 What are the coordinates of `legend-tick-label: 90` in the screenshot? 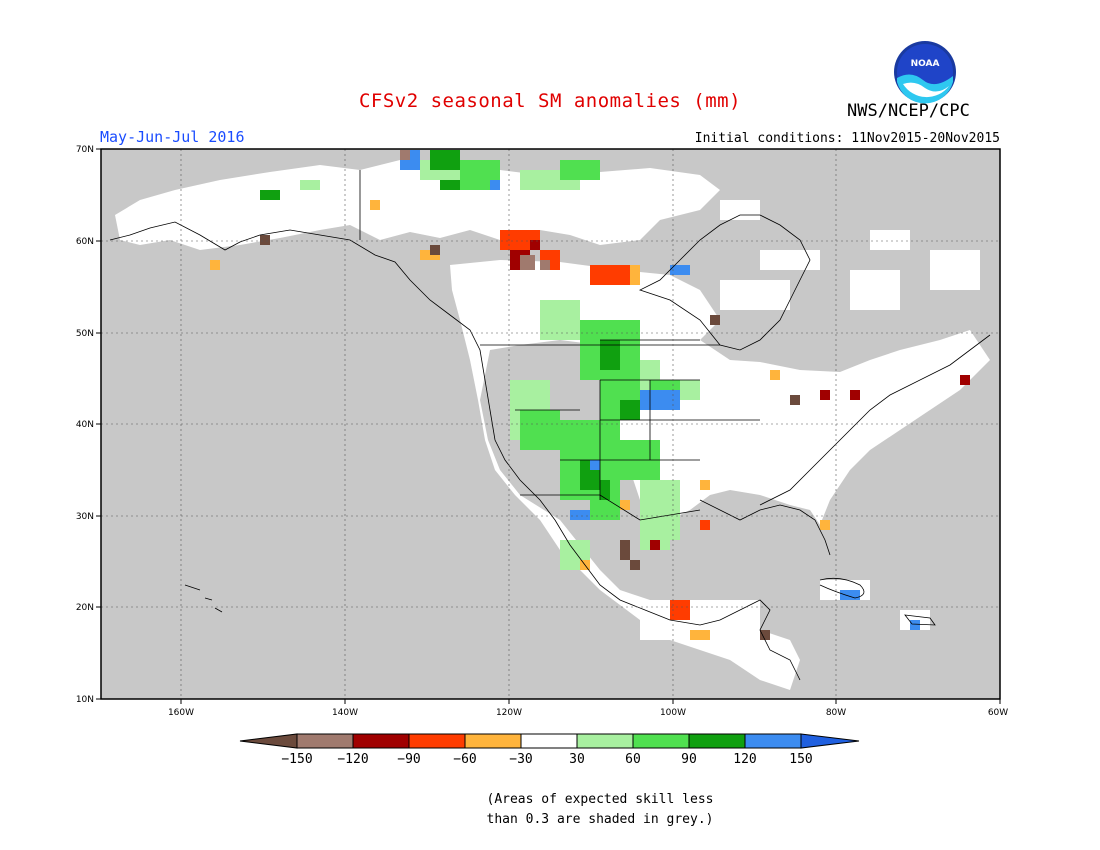 It's located at (689, 759).